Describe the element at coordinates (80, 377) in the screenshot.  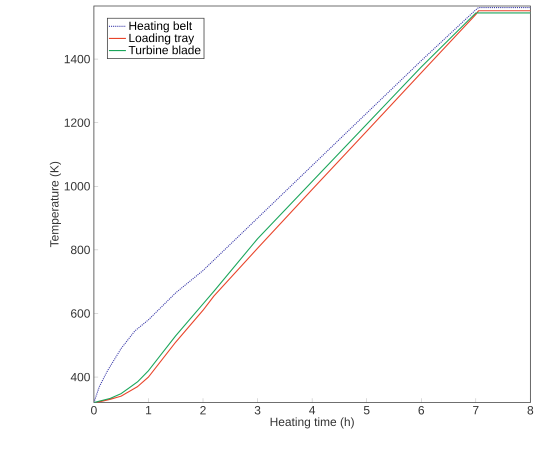
I see `y-tick-label: 400` at that location.